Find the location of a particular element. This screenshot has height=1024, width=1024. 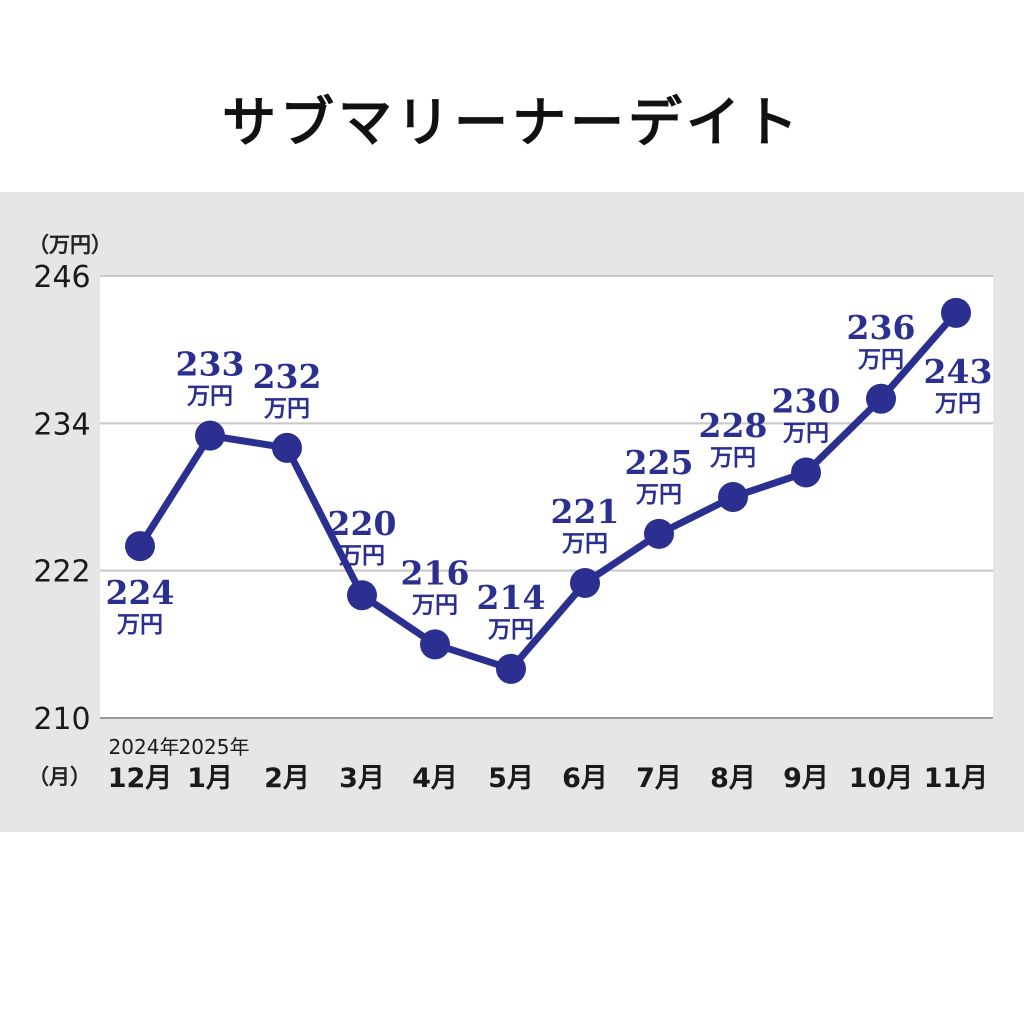

data-label-value: 243 is located at coordinates (958, 371).